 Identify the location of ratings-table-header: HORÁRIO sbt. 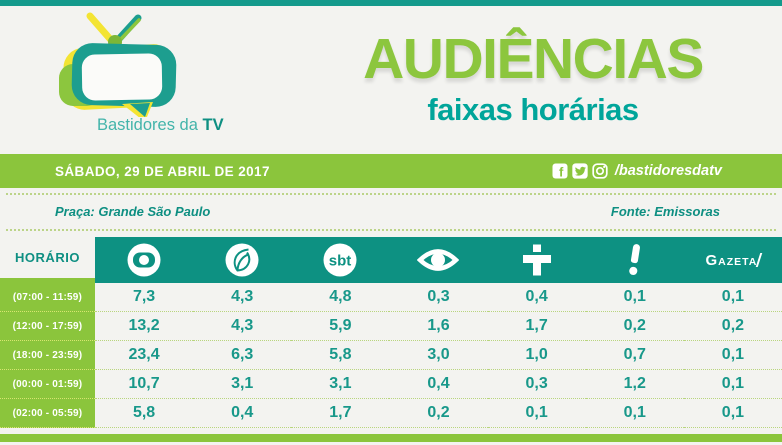
(391, 260).